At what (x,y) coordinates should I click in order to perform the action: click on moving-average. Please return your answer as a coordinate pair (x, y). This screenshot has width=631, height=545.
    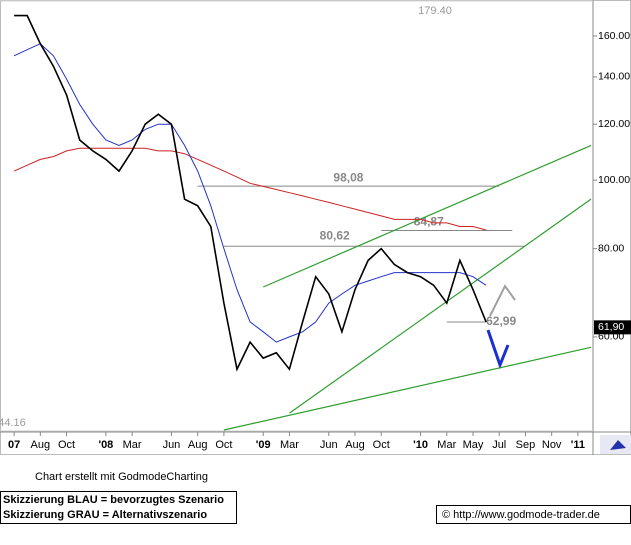
    Looking at the image, I should click on (250, 189).